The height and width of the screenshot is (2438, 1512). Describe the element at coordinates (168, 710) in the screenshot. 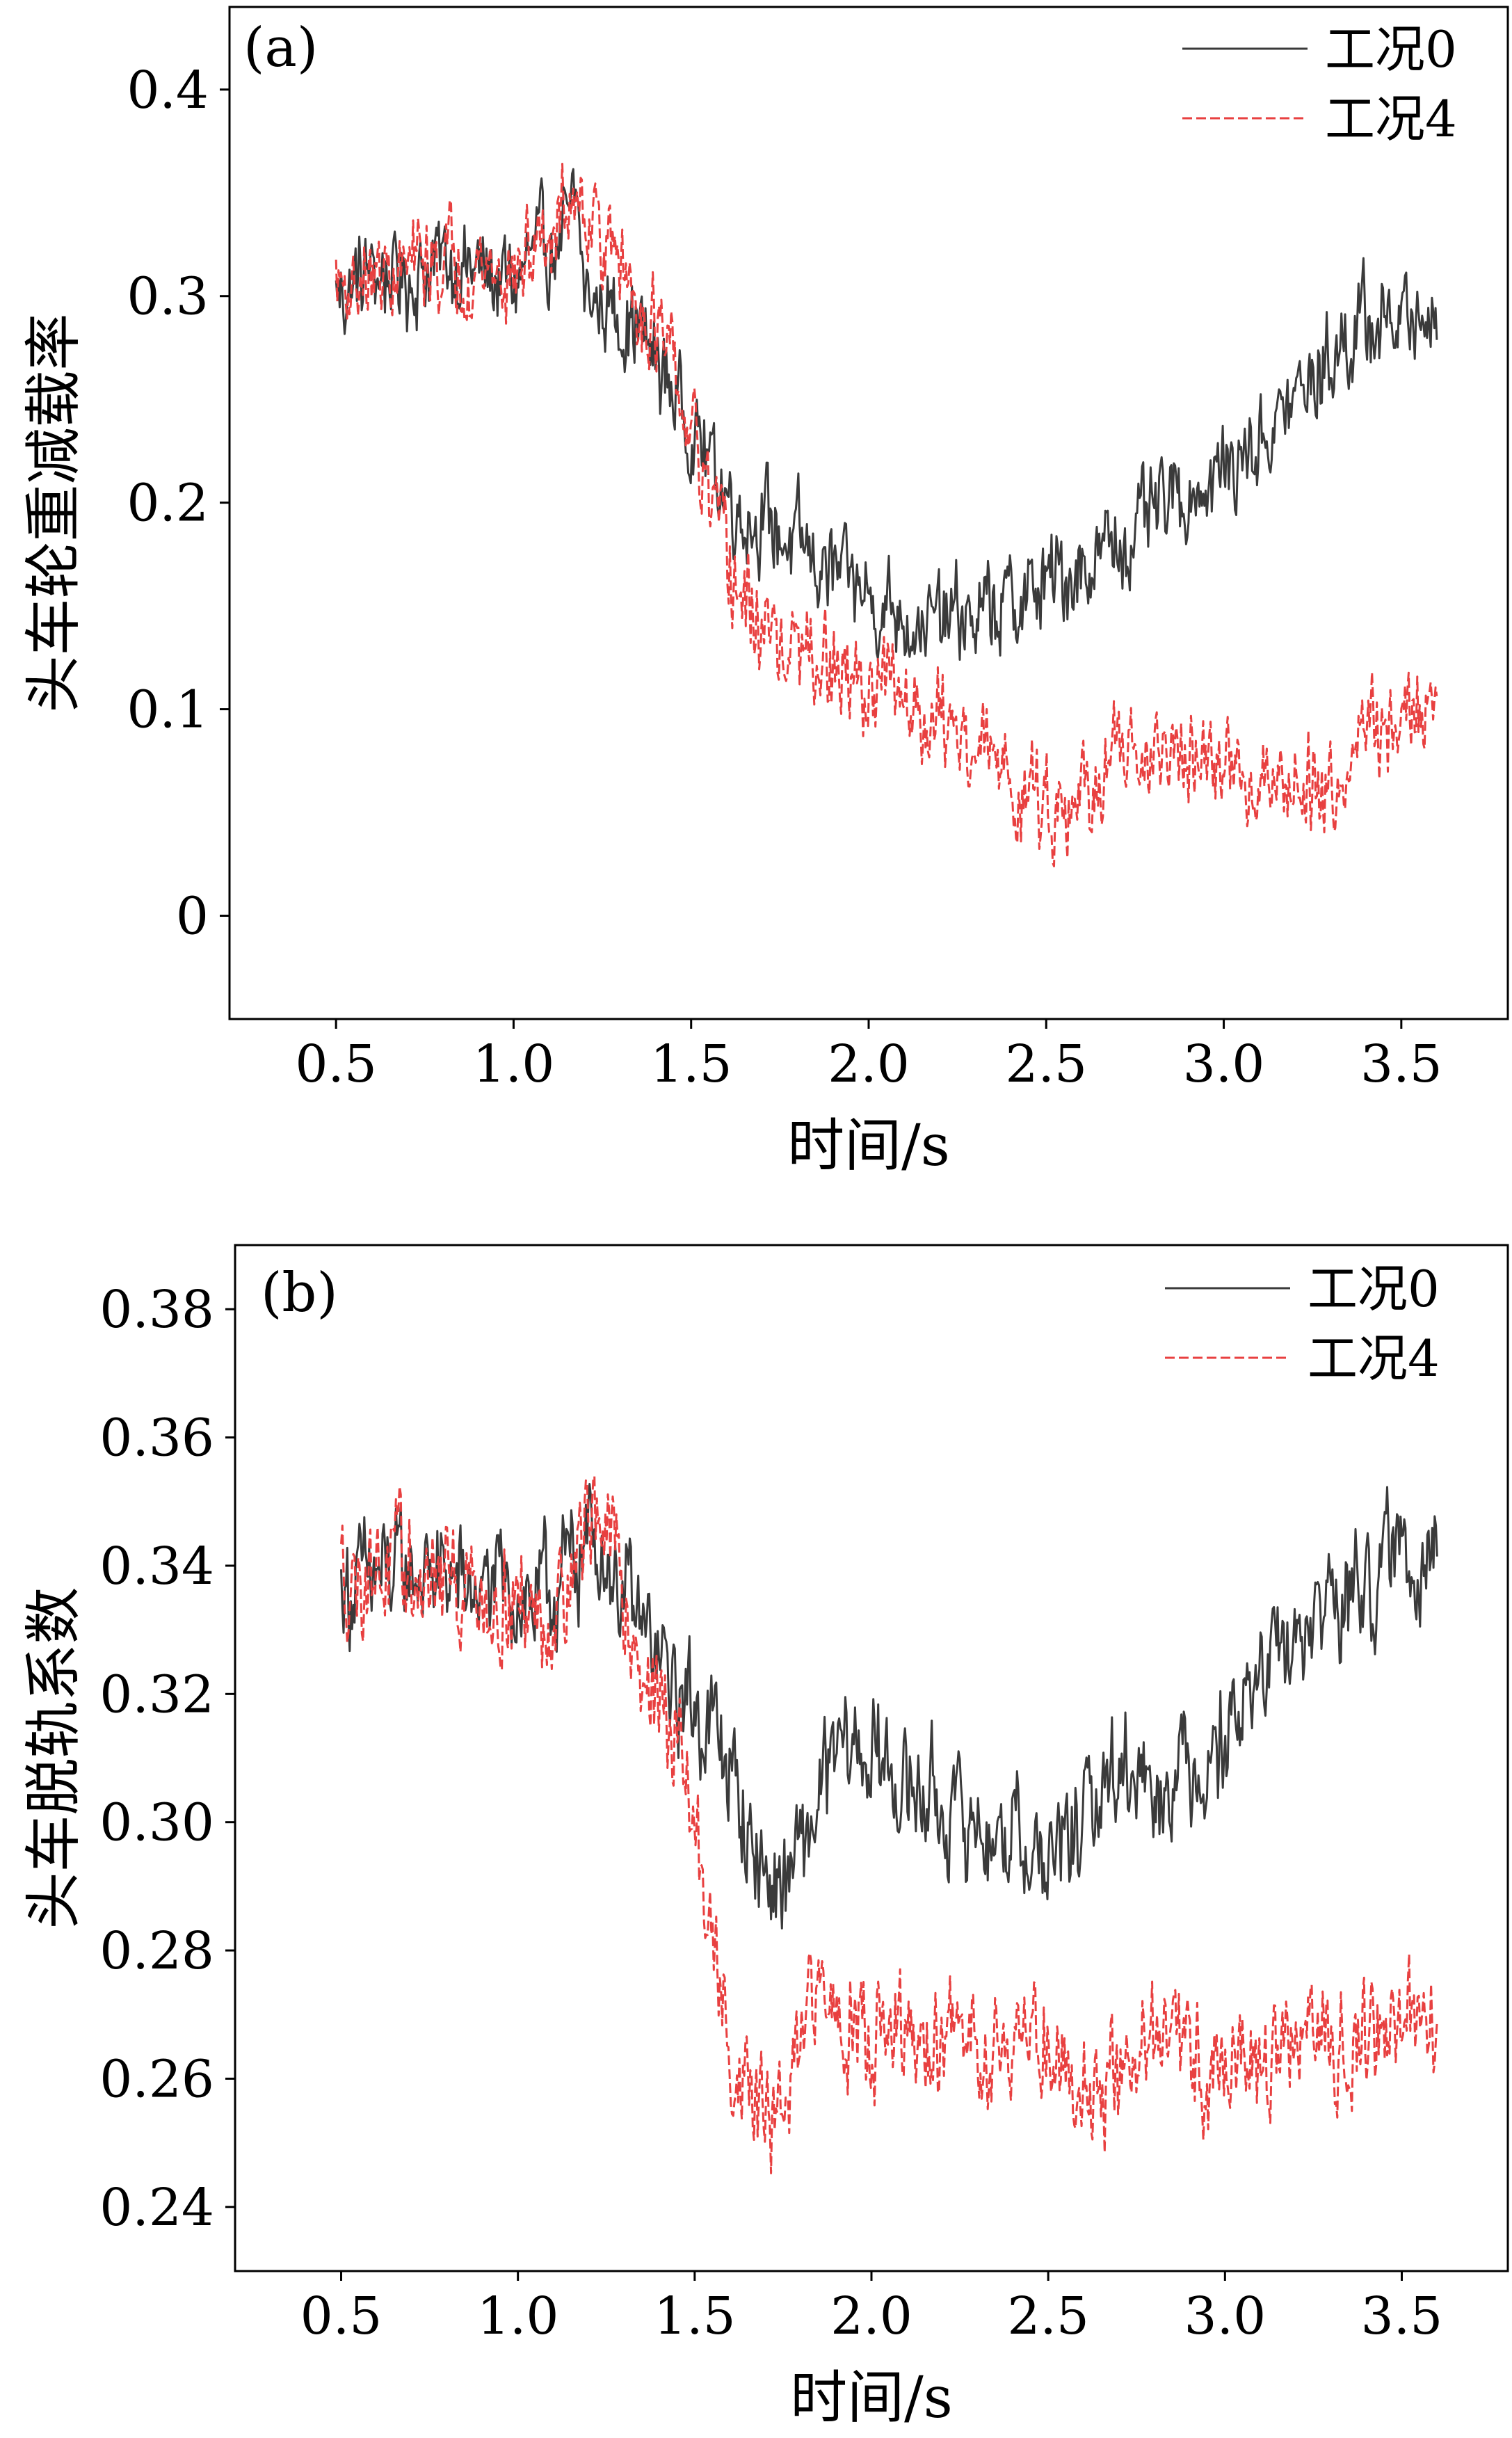

I see `y-tick-label-a-1: 0.1` at that location.